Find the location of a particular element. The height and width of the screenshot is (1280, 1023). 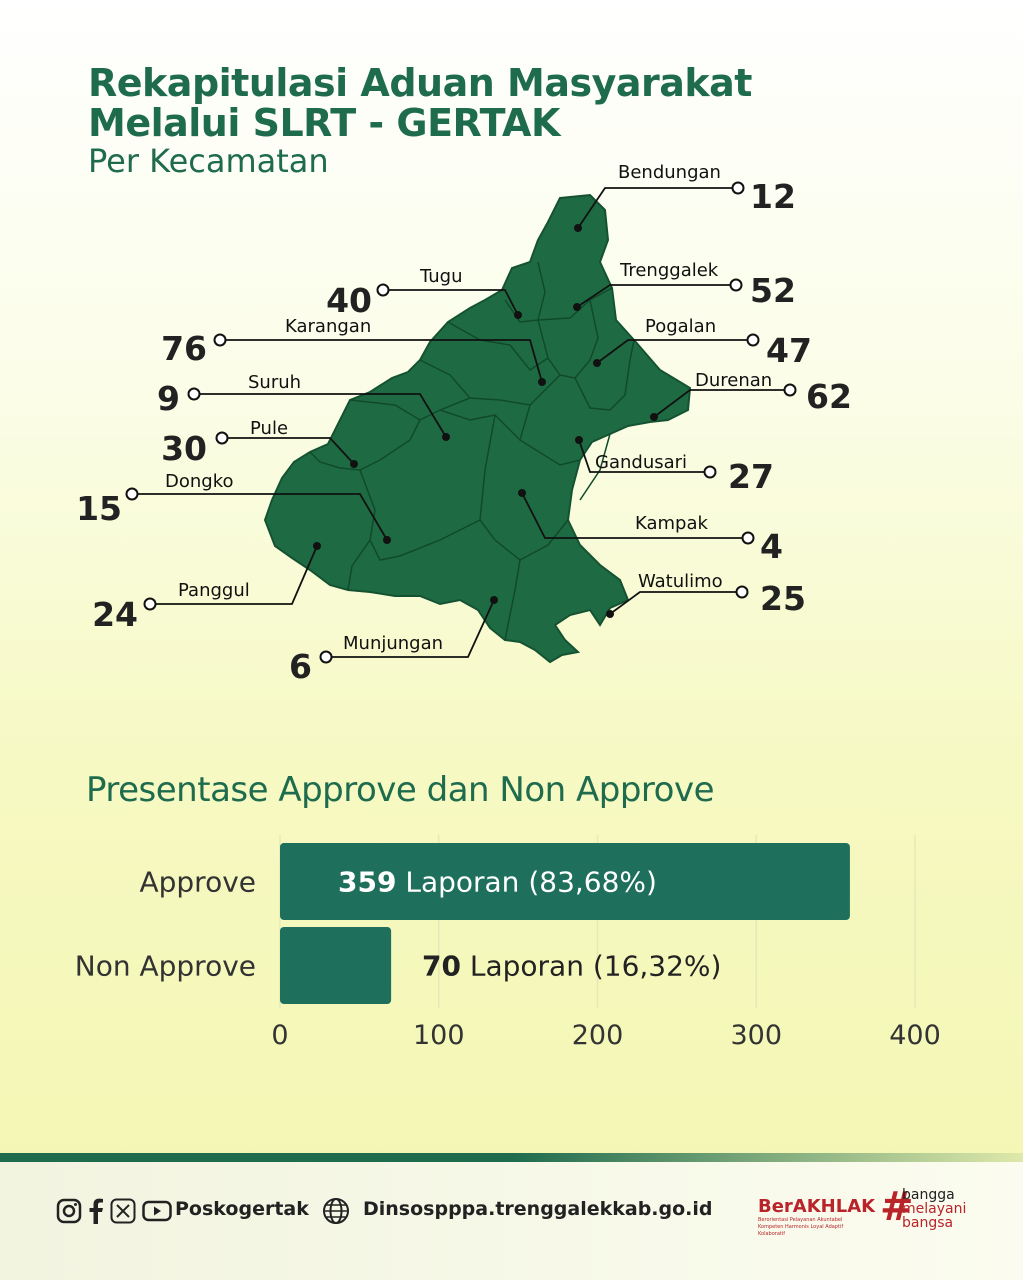

category-label: Approve is located at coordinates (197, 882).